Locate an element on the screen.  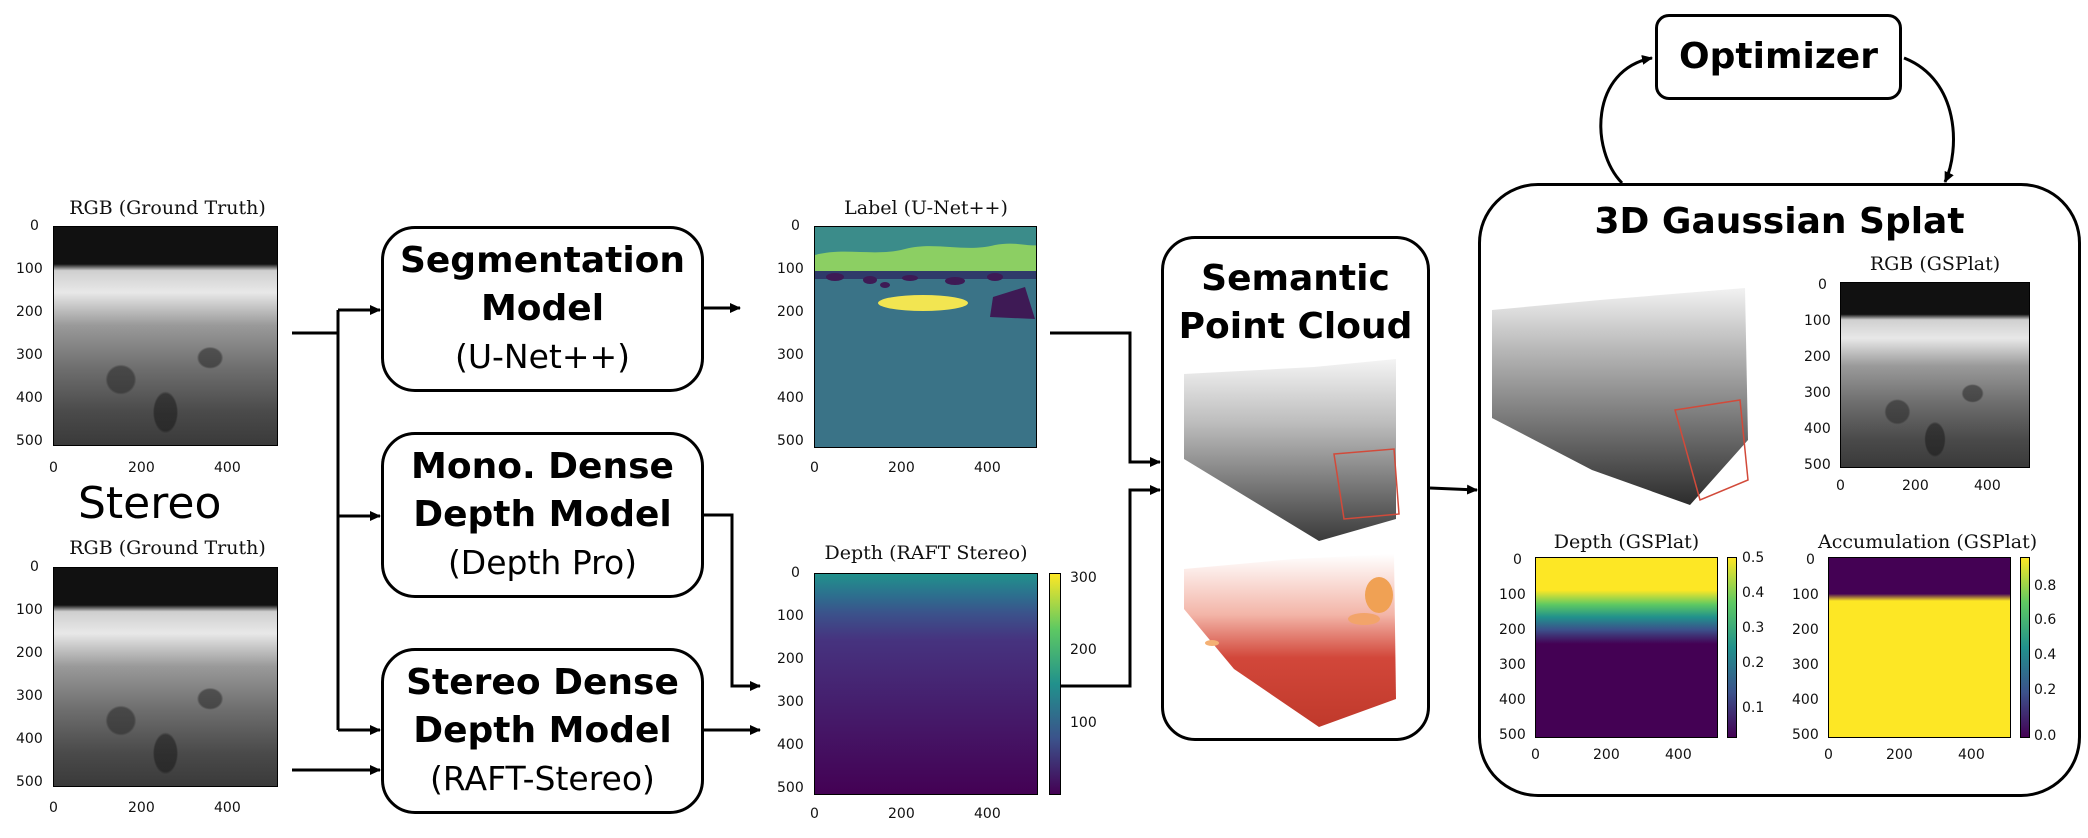
gsplat-rgb-title: RGB (GSPlat) is located at coordinates (1935, 264).